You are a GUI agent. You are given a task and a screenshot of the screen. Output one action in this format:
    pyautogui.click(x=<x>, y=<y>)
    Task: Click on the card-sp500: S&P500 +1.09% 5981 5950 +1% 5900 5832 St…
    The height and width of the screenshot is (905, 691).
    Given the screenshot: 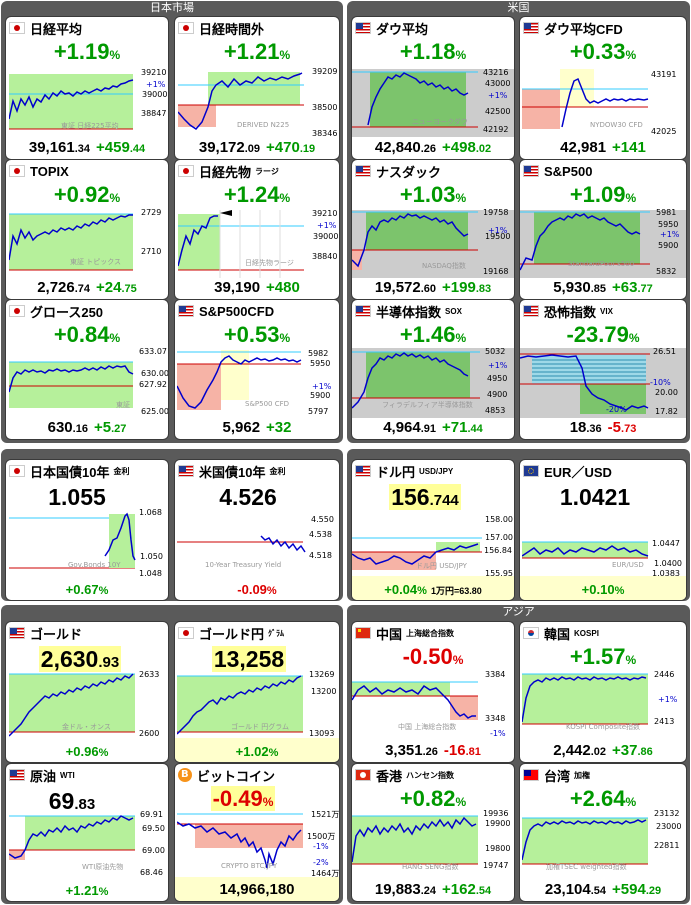 What is the action you would take?
    pyautogui.click(x=603, y=229)
    